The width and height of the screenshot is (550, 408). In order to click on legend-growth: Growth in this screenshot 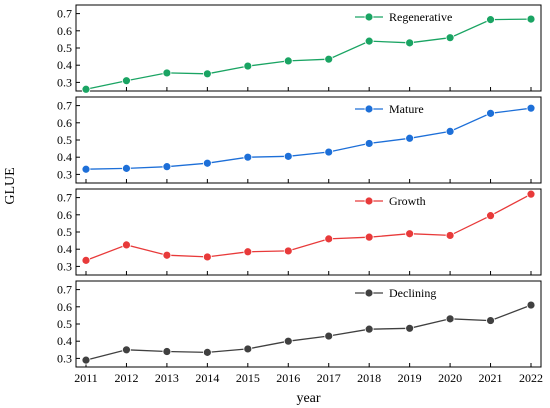, I will do `click(390, 201)`.